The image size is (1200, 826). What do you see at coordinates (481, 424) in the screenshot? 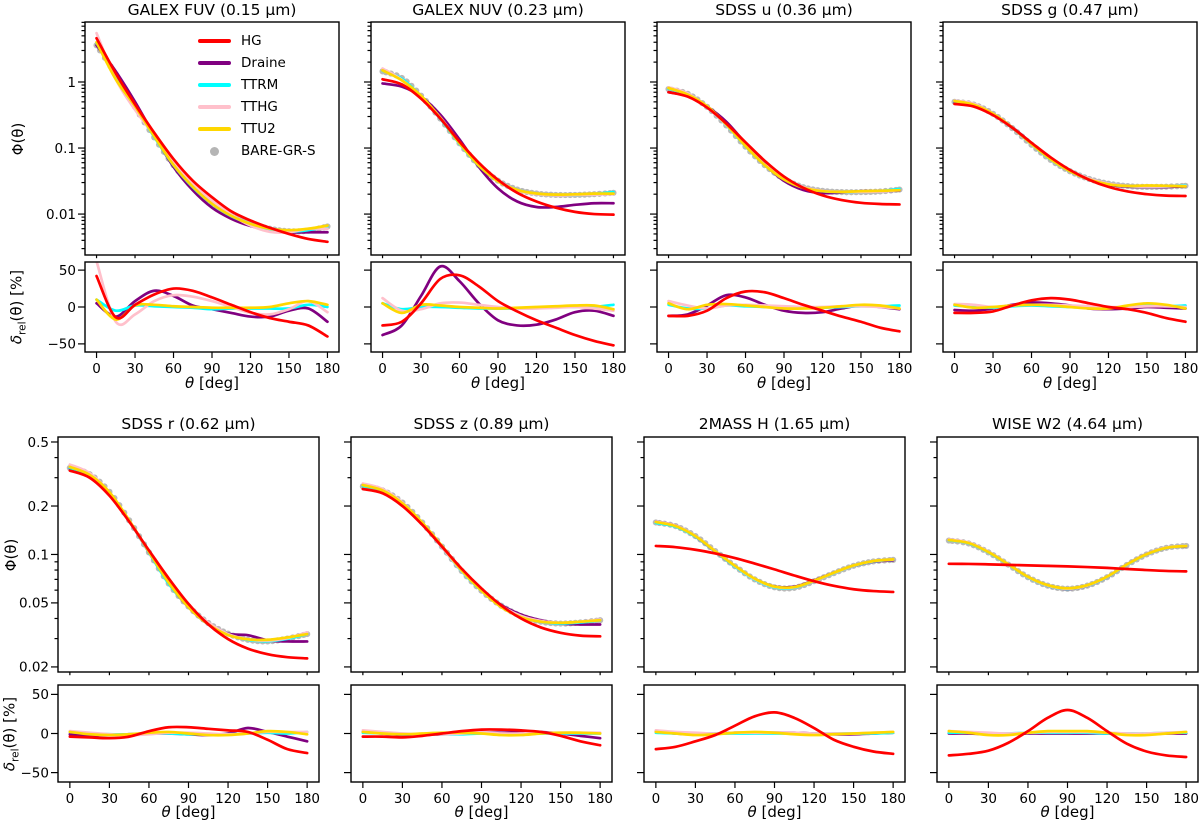
I see `panel-title: SDSS z (0.89 μm)` at bounding box center [481, 424].